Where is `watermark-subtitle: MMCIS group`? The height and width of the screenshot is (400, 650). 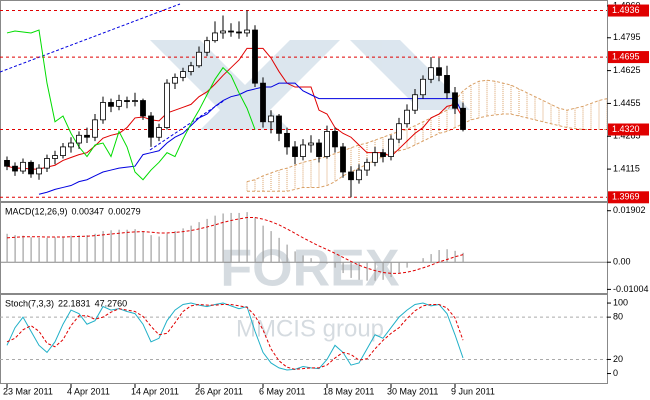 watermark-subtitle: MMCIS group is located at coordinates (310, 328).